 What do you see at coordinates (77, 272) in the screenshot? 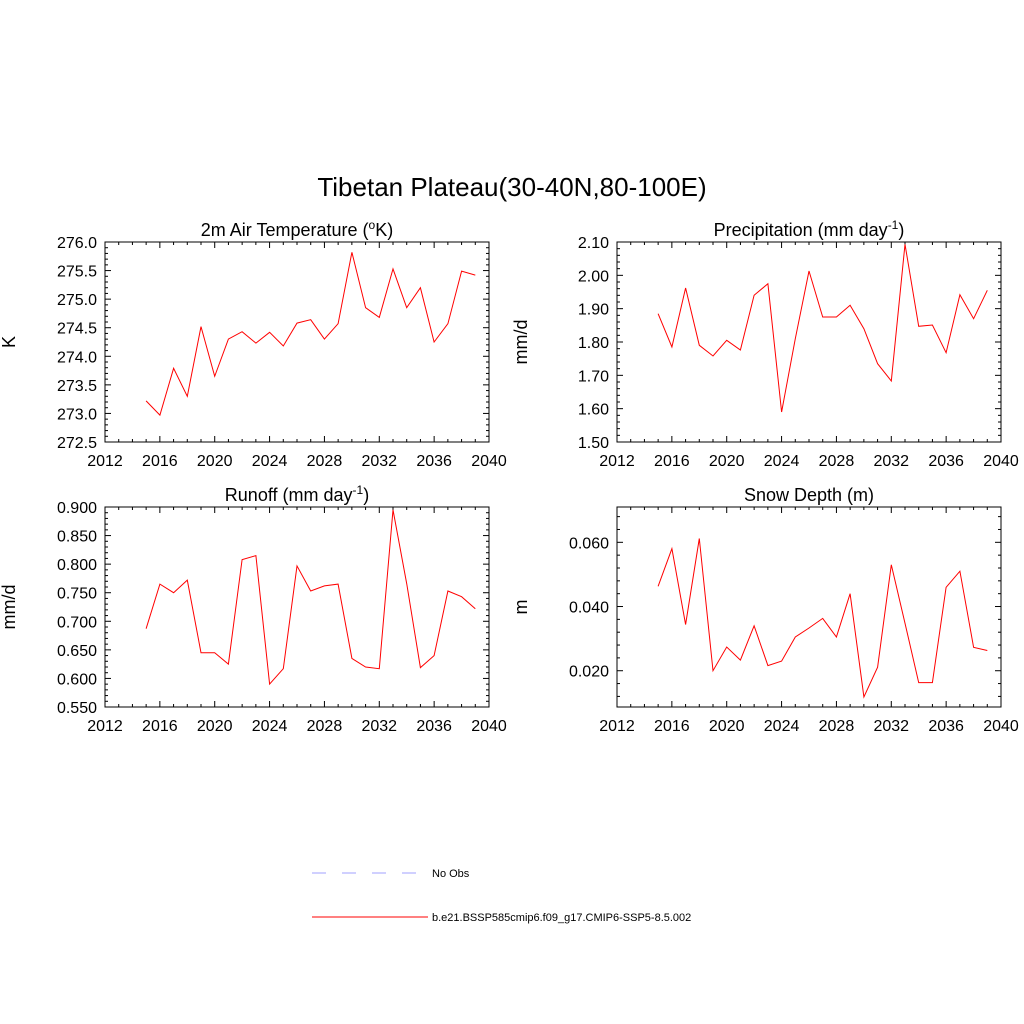
I see `y-tick-label: 275.5` at bounding box center [77, 272].